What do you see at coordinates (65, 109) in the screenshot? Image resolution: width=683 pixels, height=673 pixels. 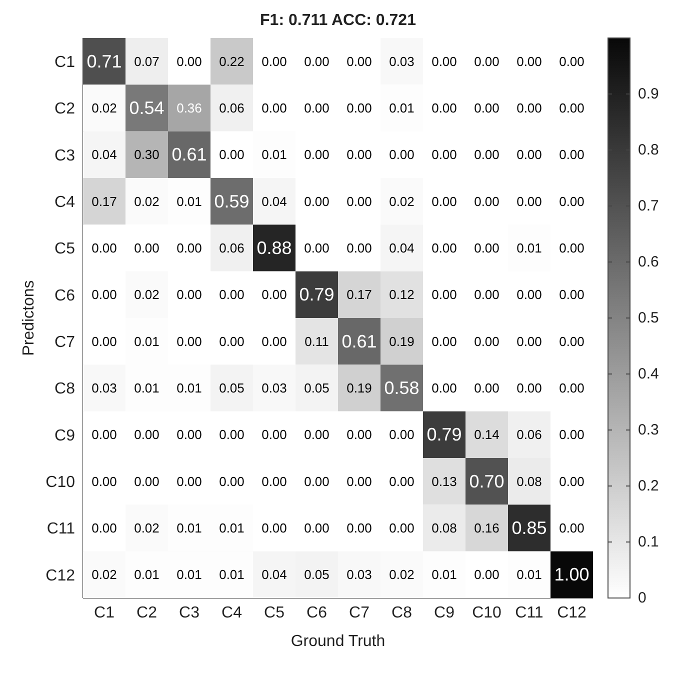 I see `y-tick-label: C2` at bounding box center [65, 109].